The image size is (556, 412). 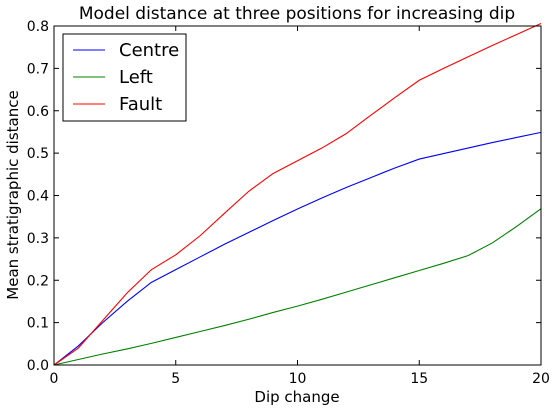 I want to click on legend-label-centre: Centre, so click(x=149, y=50).